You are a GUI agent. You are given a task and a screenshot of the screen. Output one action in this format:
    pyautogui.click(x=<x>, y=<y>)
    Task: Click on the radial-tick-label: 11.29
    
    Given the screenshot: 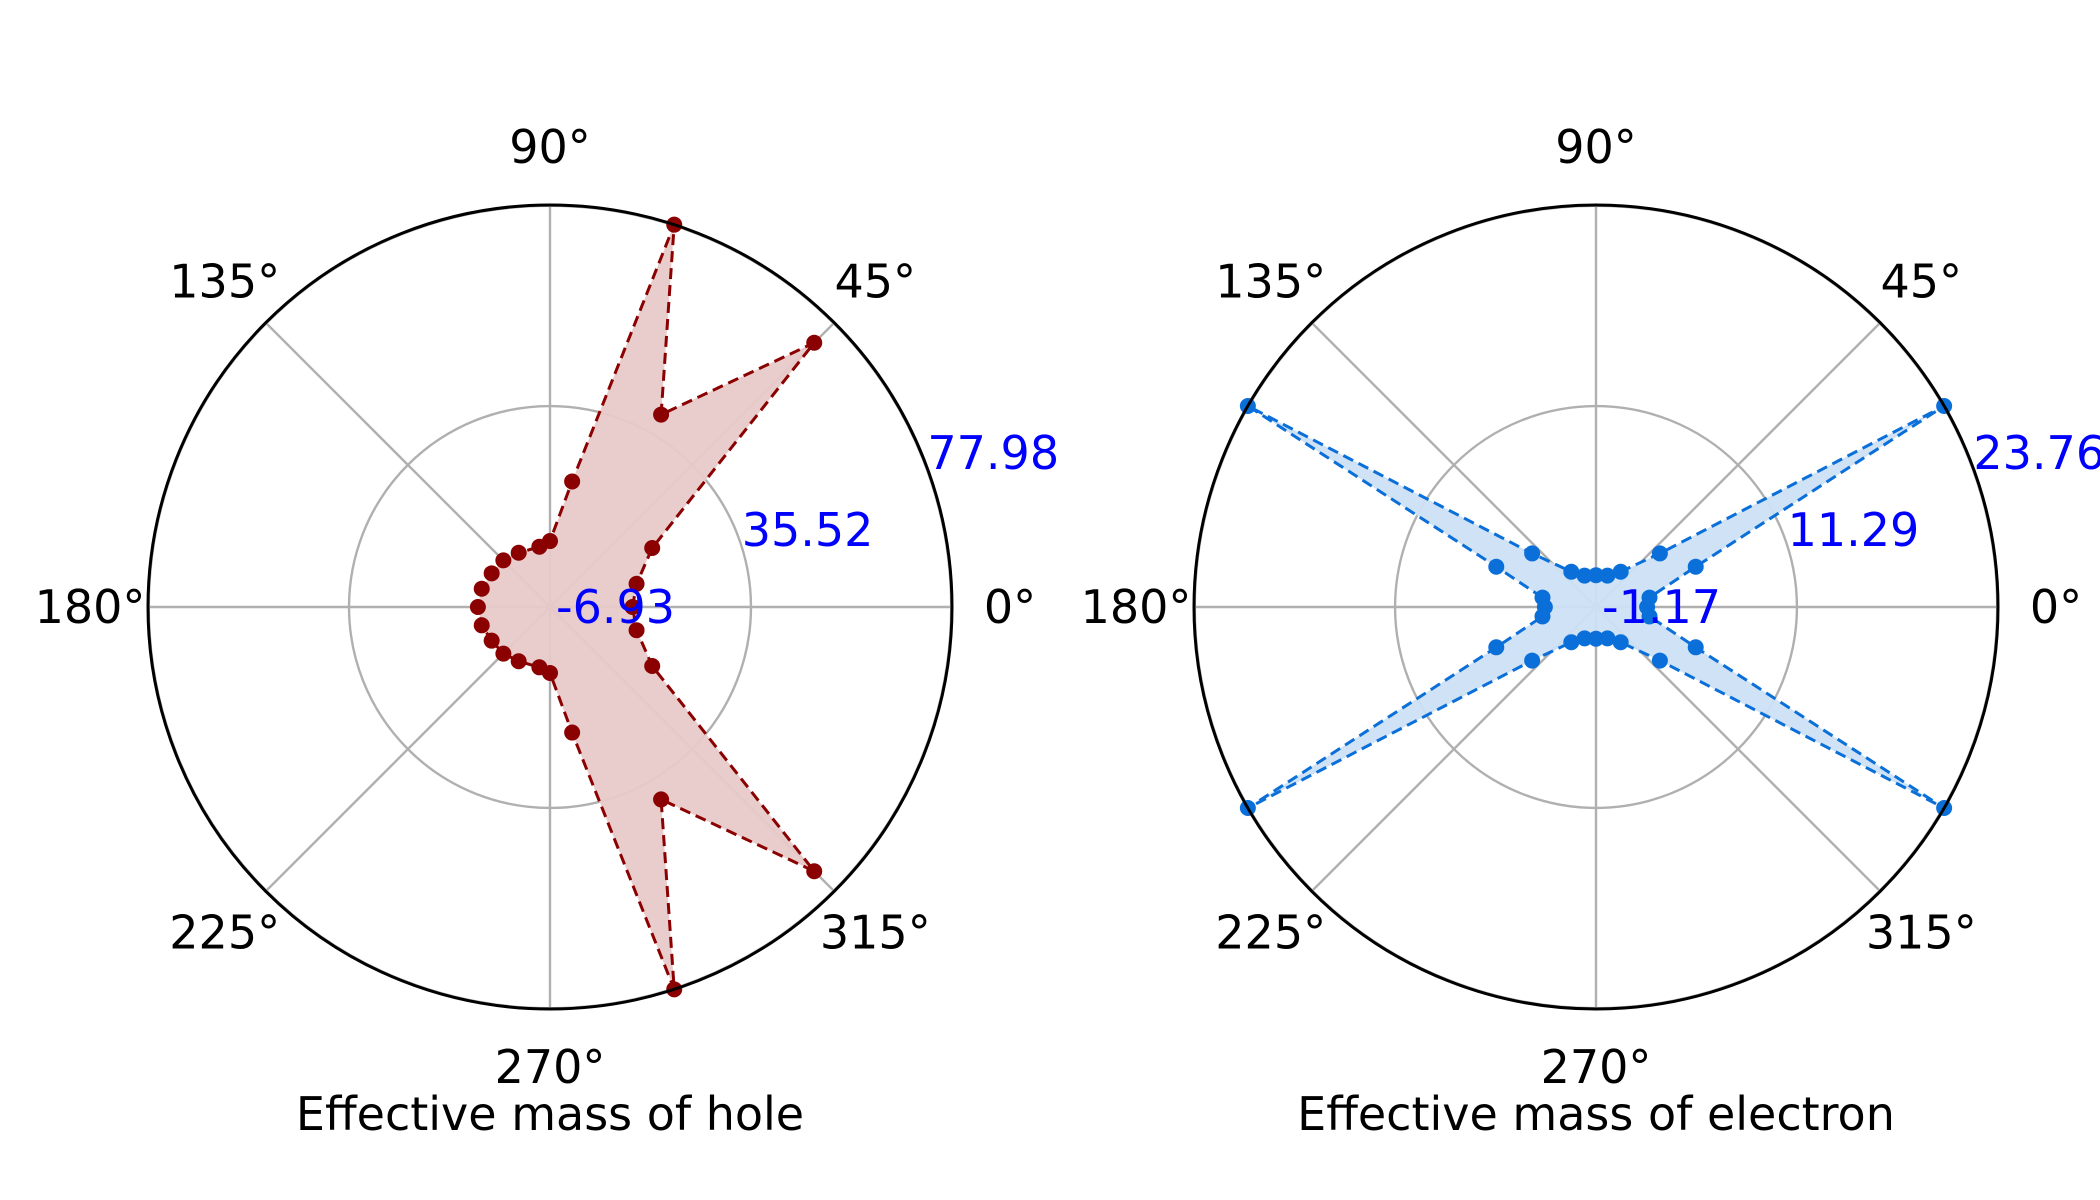 What is the action you would take?
    pyautogui.click(x=1854, y=530)
    